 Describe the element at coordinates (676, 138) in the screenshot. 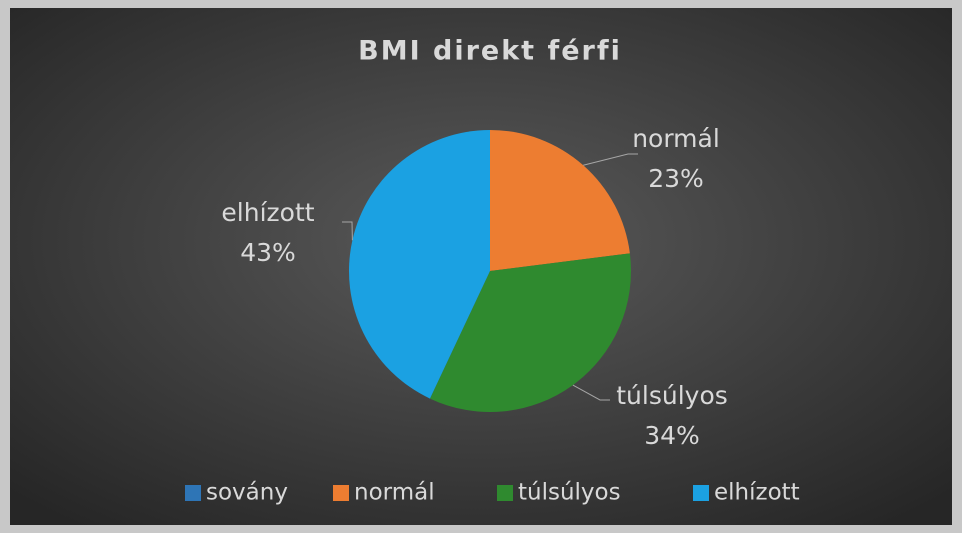

I see `data-label-name: normál` at that location.